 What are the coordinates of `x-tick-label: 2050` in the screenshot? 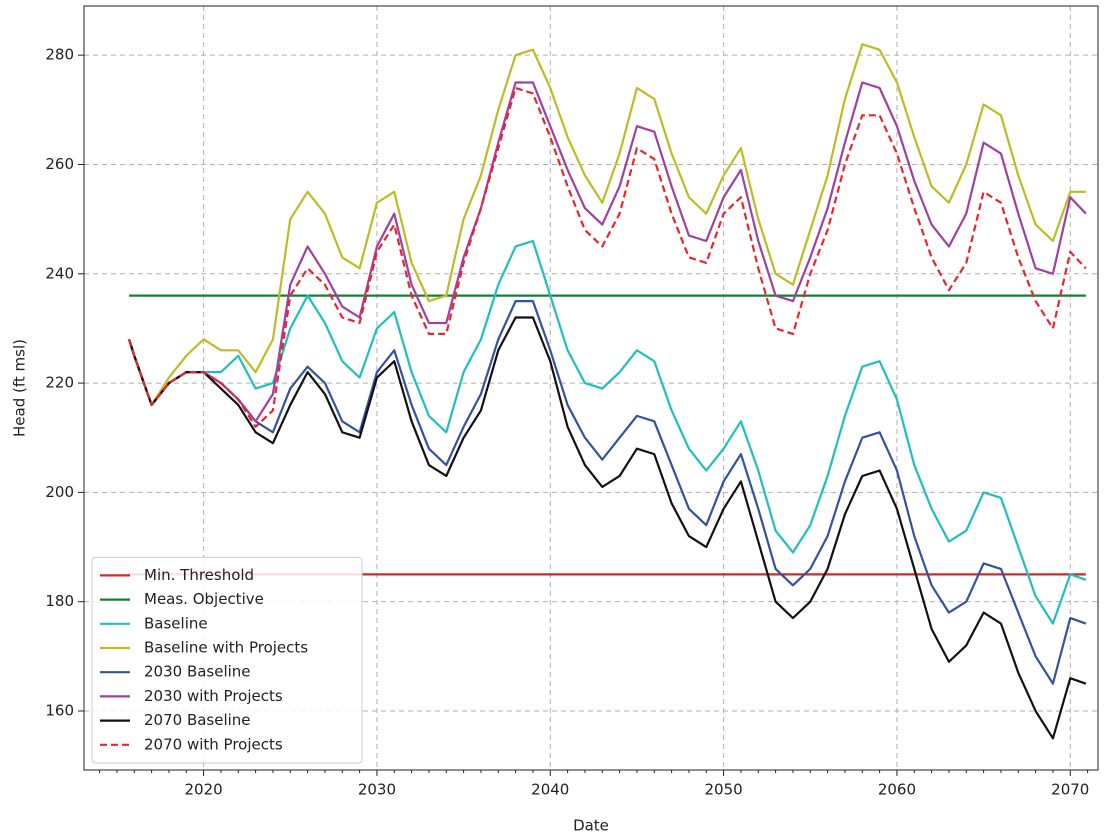 It's located at (724, 790).